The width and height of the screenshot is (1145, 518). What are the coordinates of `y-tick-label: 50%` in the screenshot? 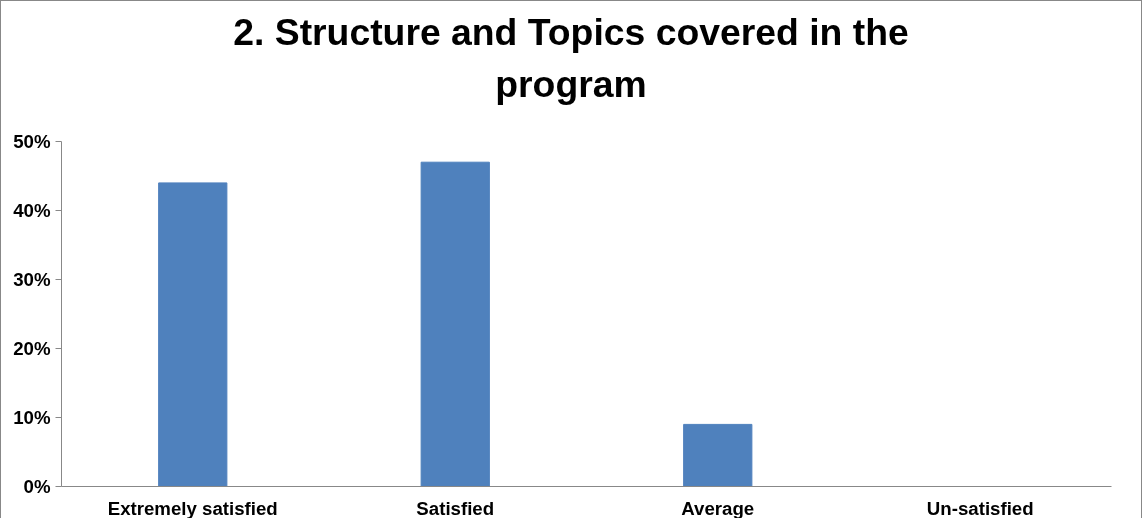 It's located at (32, 141).